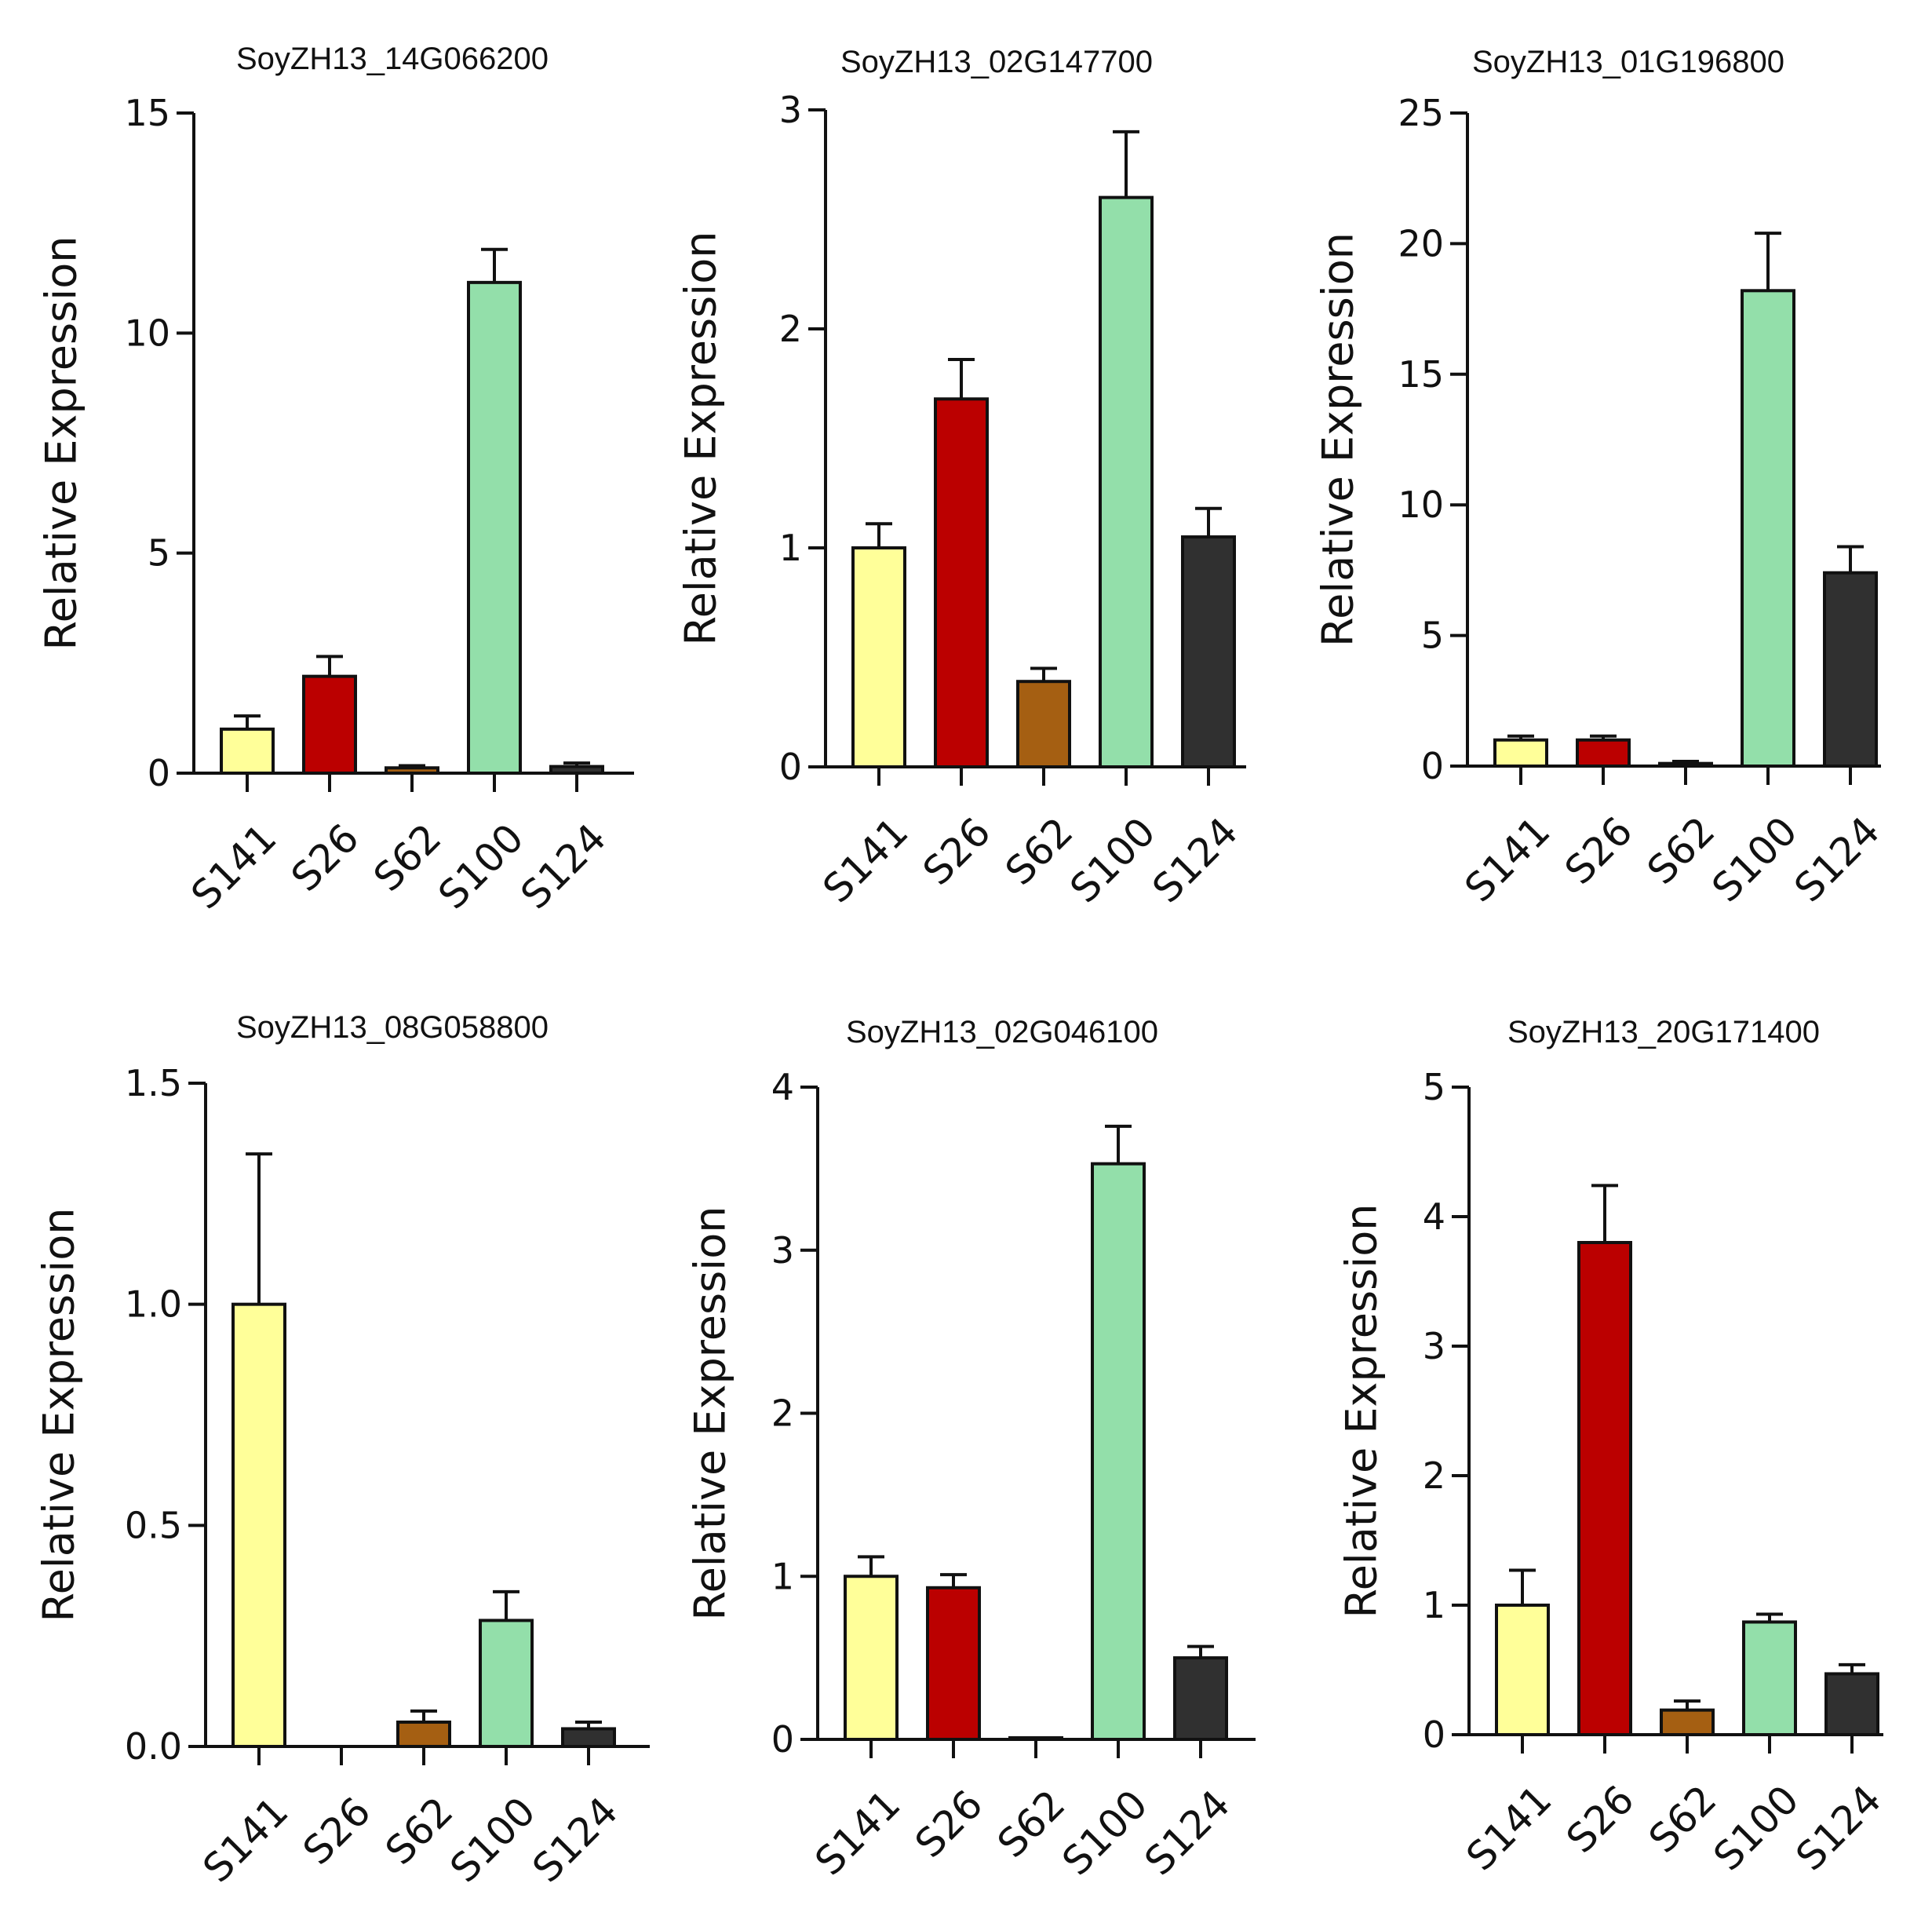 The image size is (1932, 1916). What do you see at coordinates (1421, 244) in the screenshot?
I see `y-tick-label: 20` at bounding box center [1421, 244].